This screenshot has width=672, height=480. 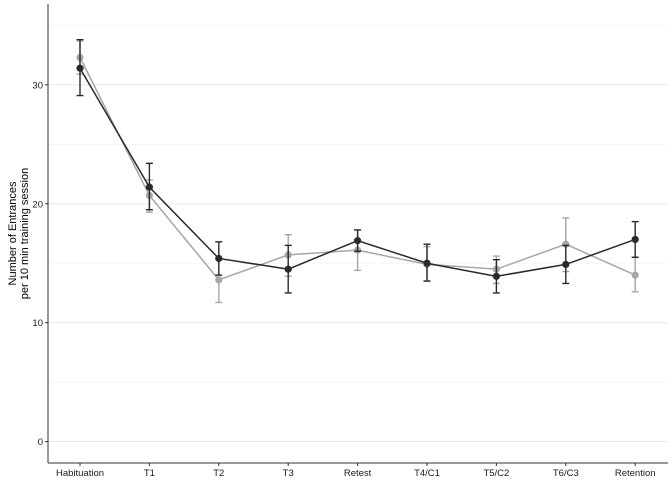 I want to click on x-tick-label: T4/C1, so click(x=427, y=473).